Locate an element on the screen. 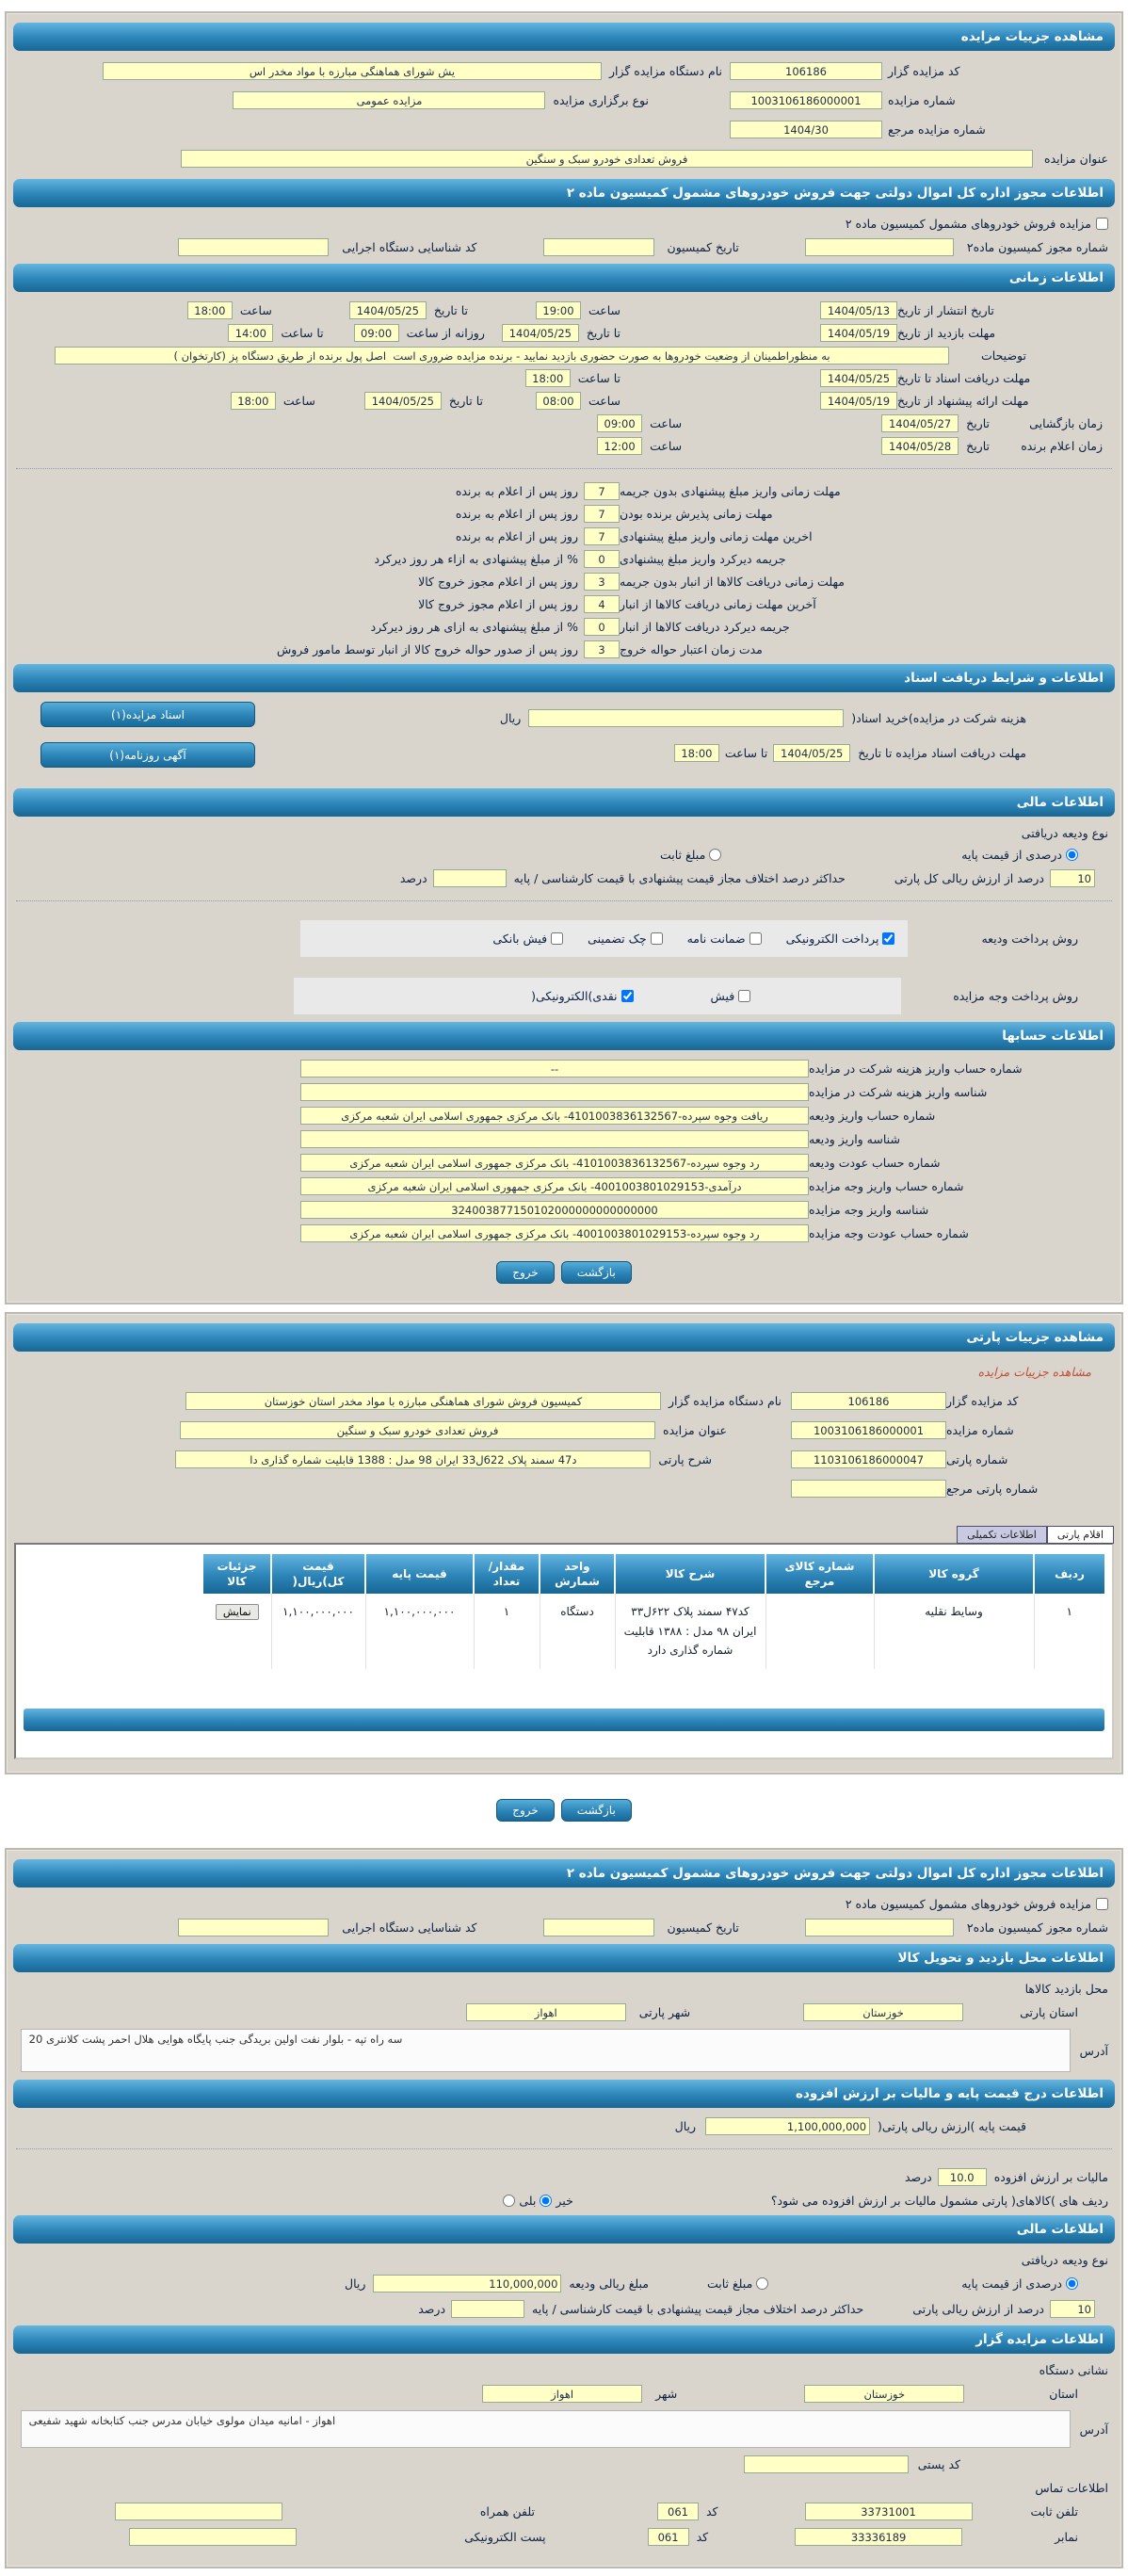  auction-ref-input is located at coordinates (806, 129).